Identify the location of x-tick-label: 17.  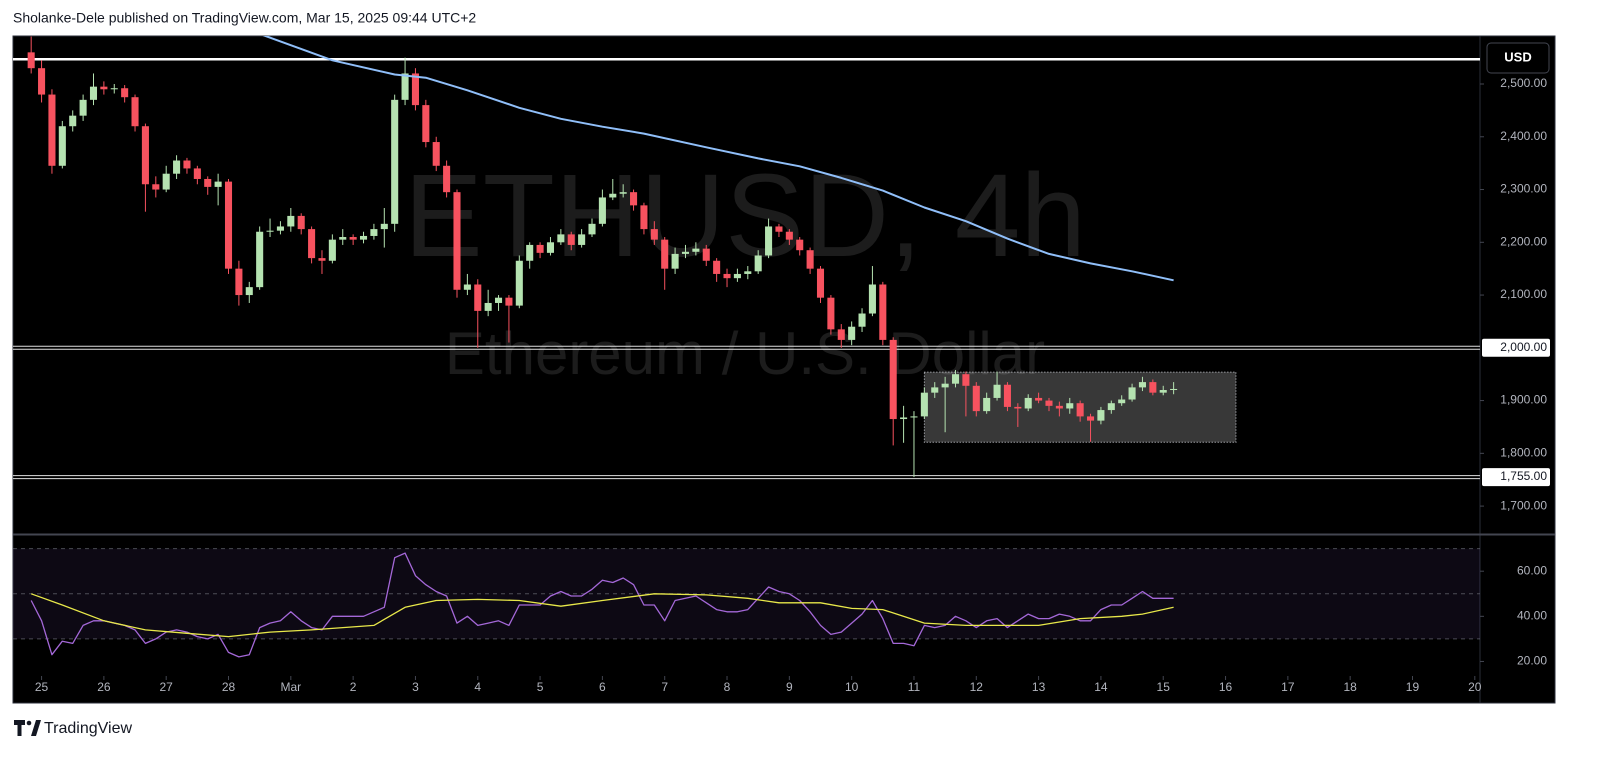
(1288, 687).